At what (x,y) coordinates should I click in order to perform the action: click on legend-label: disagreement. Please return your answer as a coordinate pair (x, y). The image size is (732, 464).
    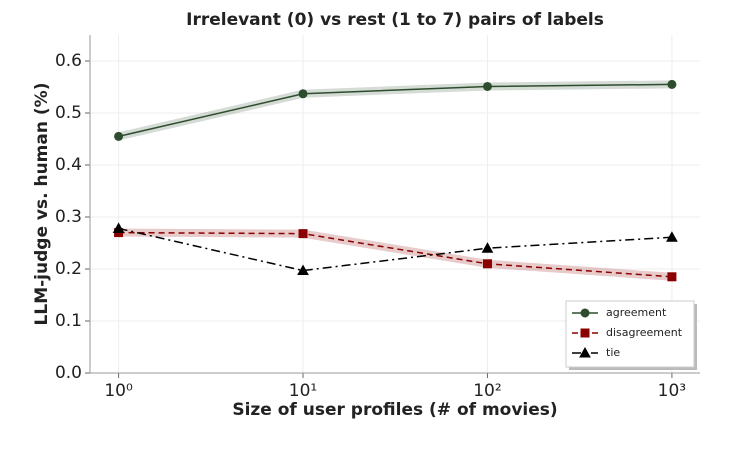
    Looking at the image, I should click on (644, 332).